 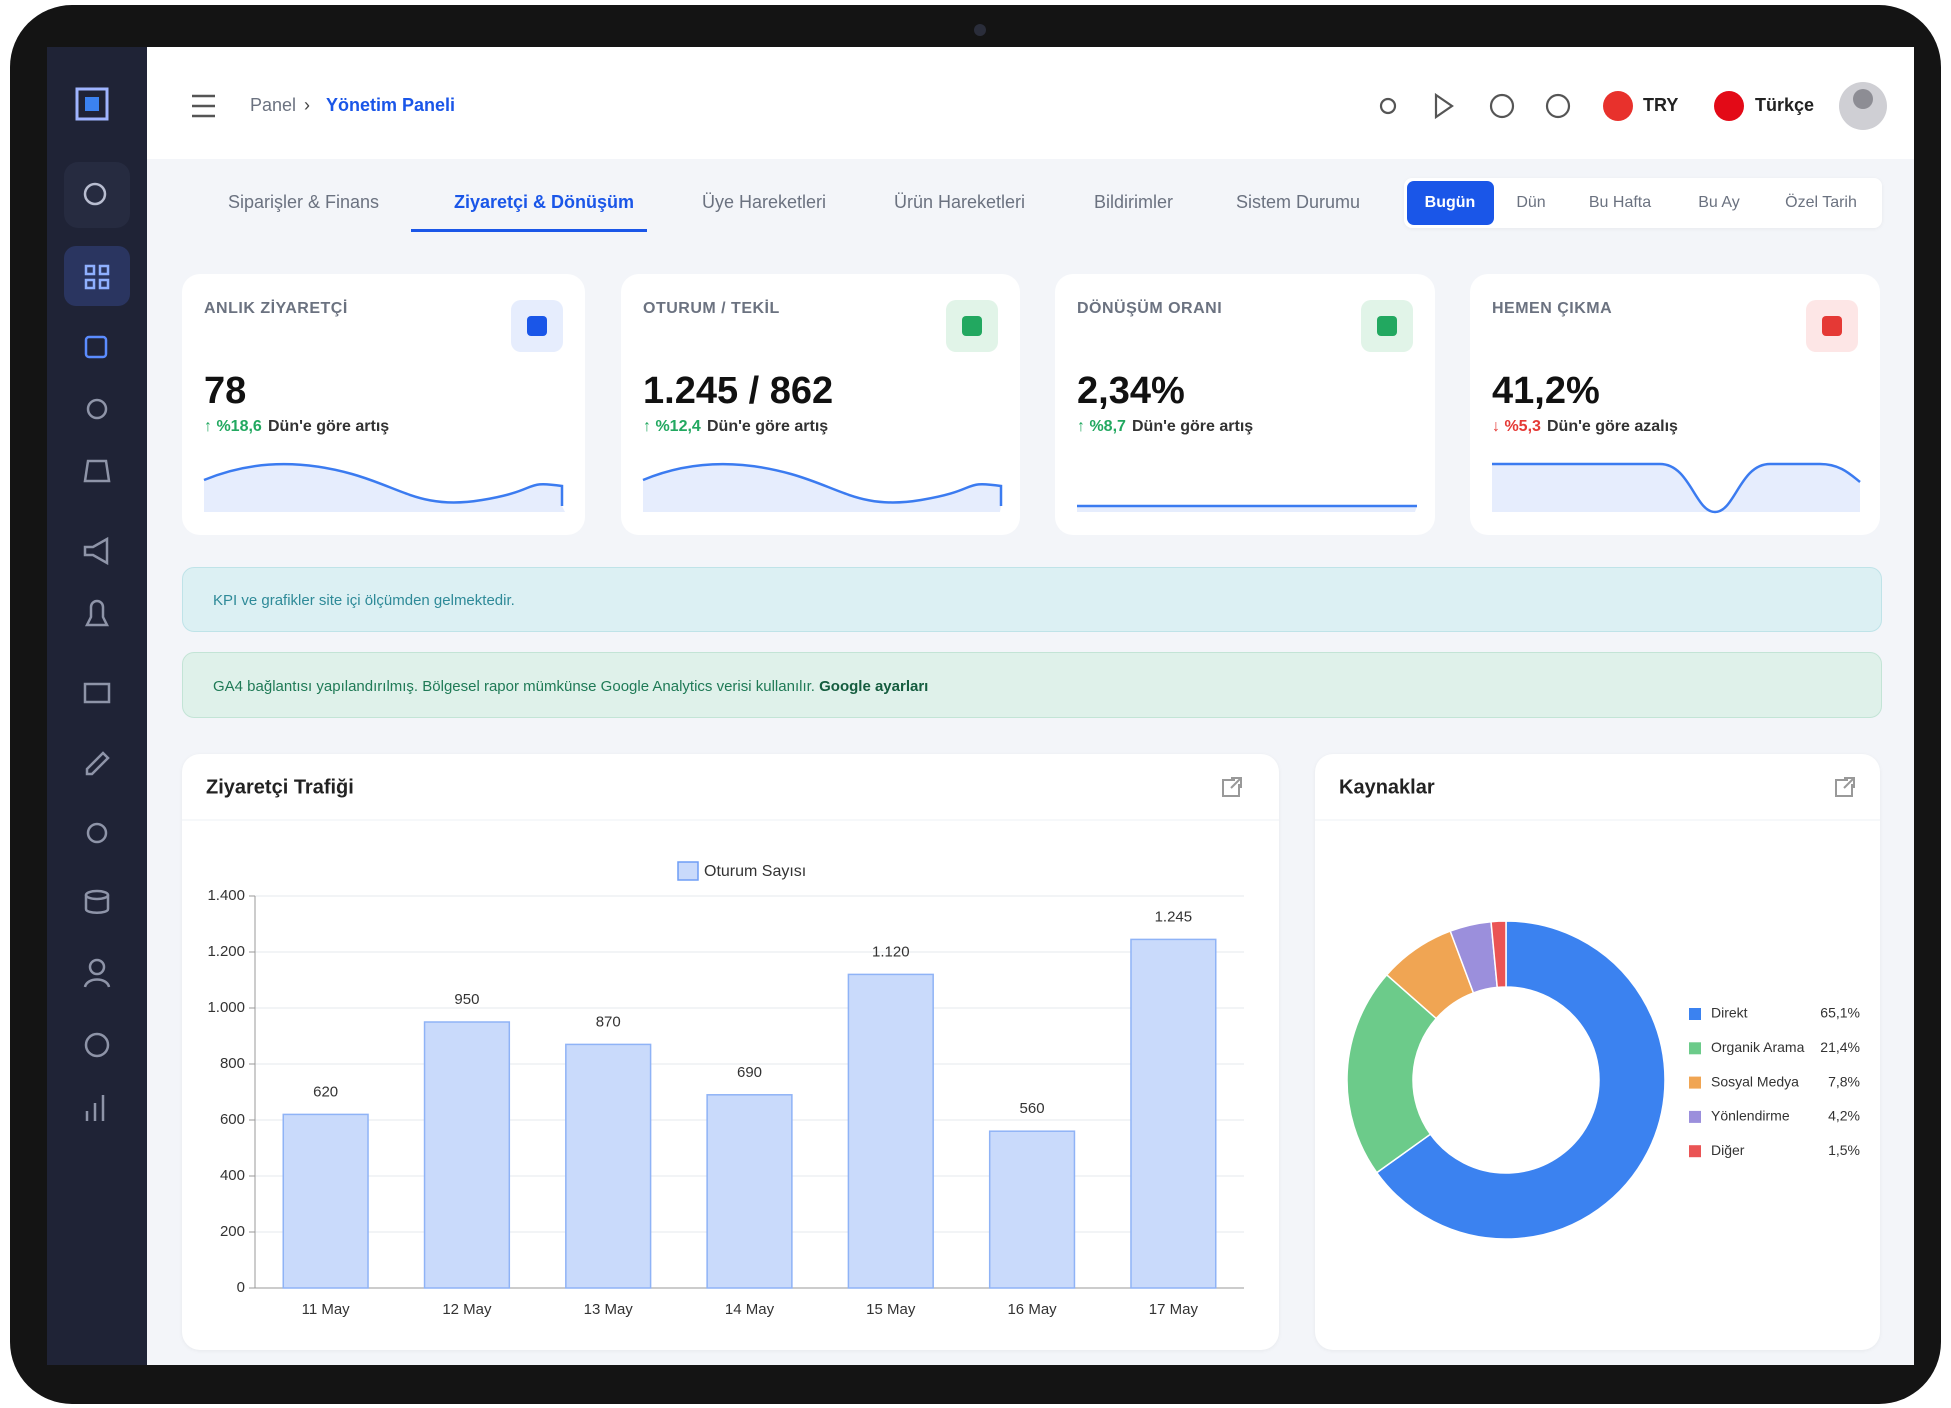 I want to click on dashboard-icon, so click(x=97, y=277).